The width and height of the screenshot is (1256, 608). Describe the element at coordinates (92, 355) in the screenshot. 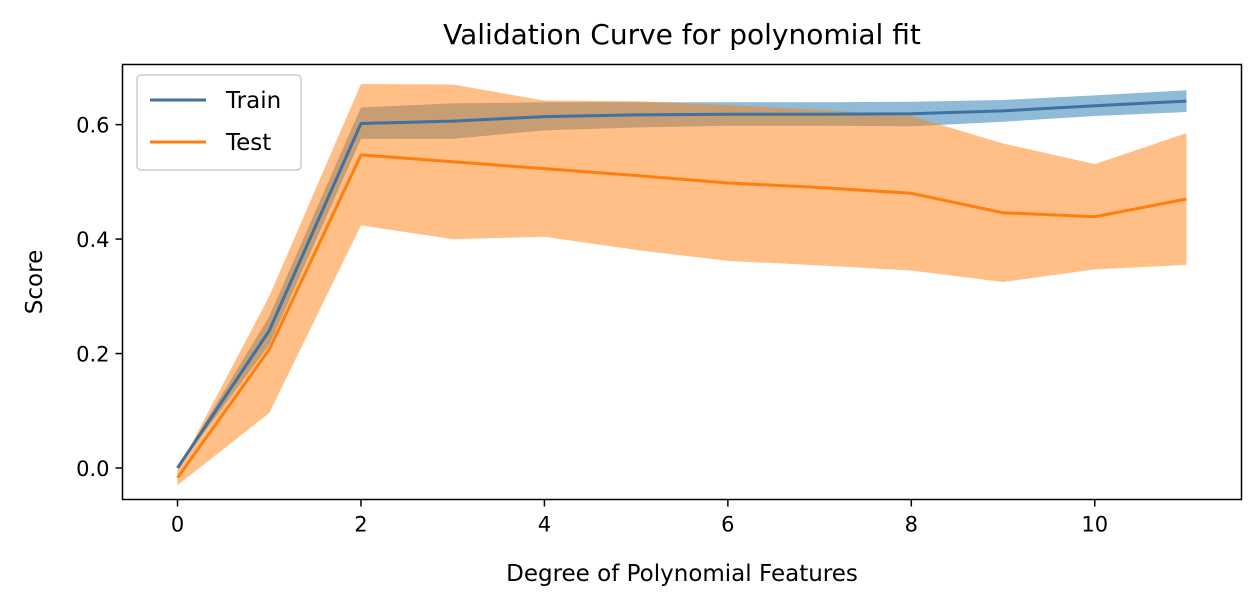

I see `y-tick-label: 0.2` at that location.